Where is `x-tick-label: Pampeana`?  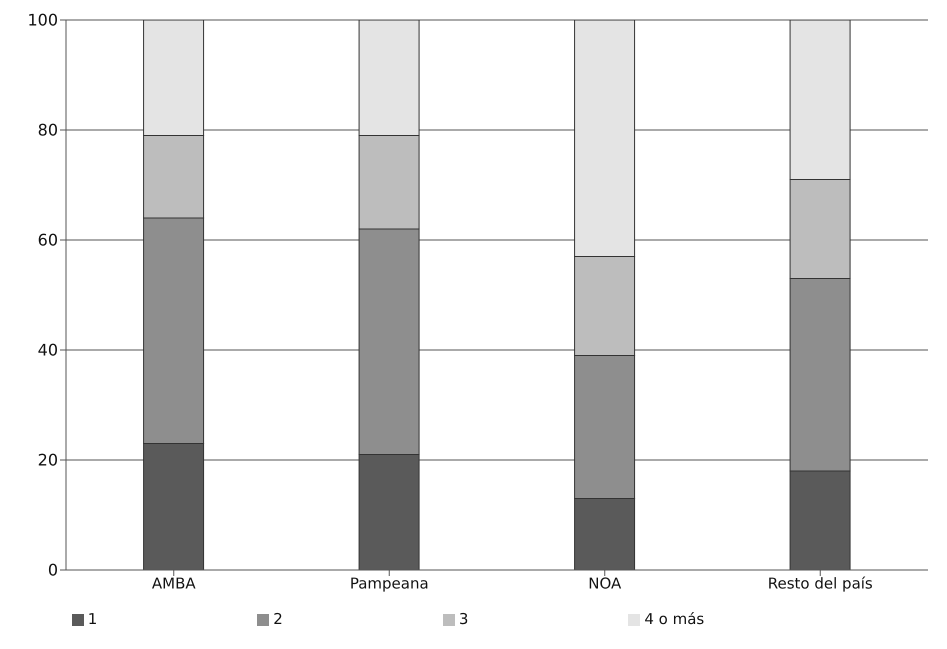
x-tick-label: Pampeana is located at coordinates (389, 583).